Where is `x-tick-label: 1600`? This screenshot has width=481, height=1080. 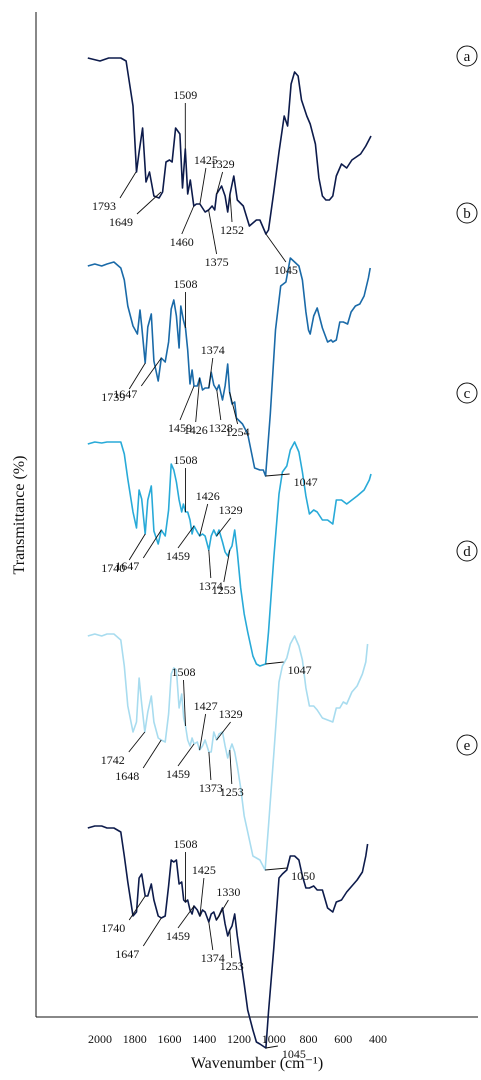
x-tick-label: 1600 is located at coordinates (170, 1039).